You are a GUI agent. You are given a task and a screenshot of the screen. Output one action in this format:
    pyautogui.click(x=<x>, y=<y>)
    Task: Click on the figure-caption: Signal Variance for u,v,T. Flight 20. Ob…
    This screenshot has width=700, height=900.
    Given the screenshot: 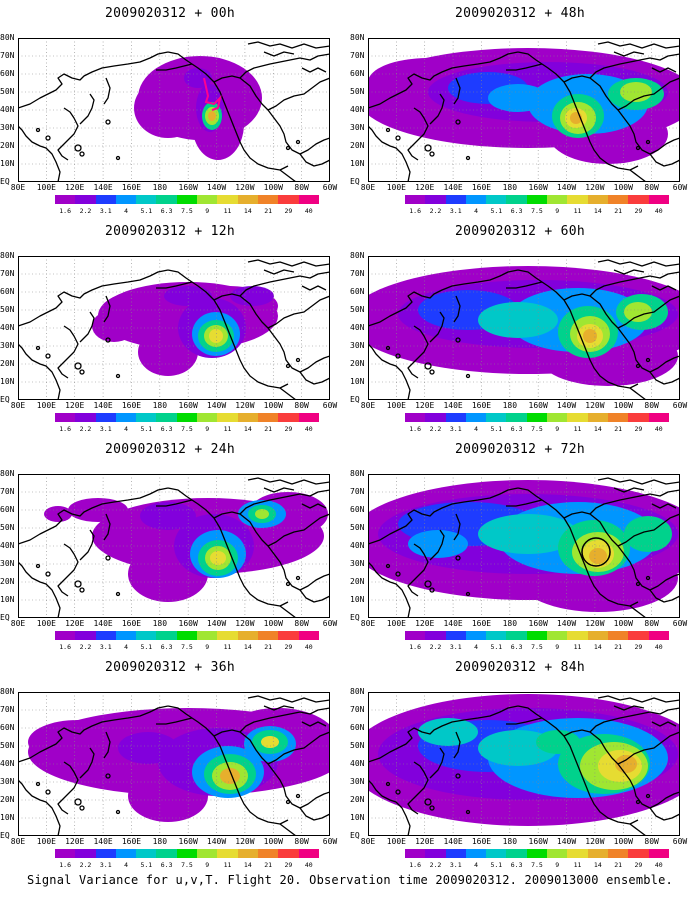 What is the action you would take?
    pyautogui.click(x=350, y=880)
    